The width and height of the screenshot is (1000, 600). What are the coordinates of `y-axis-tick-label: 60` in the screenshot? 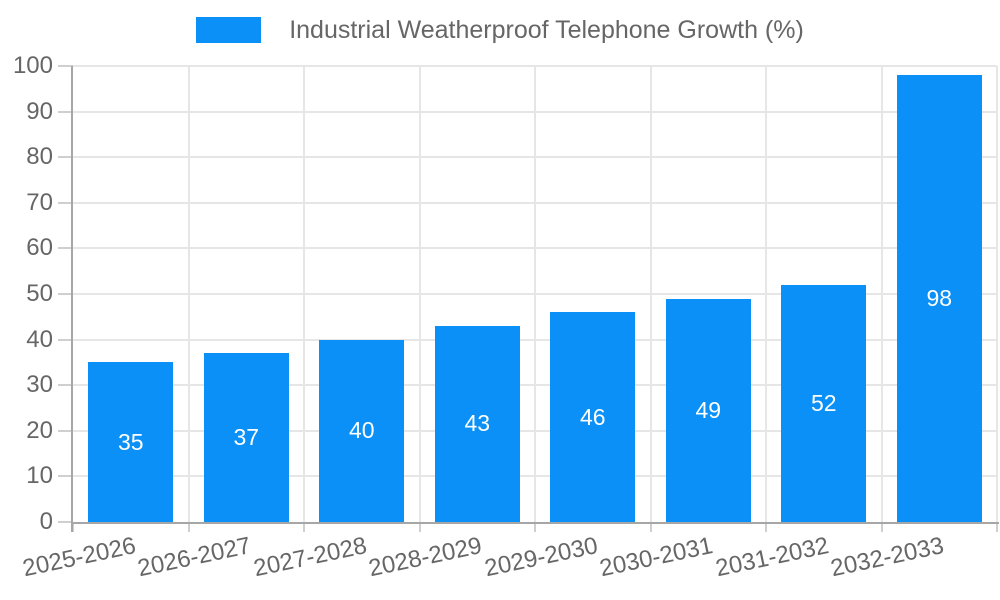 It's located at (39, 248).